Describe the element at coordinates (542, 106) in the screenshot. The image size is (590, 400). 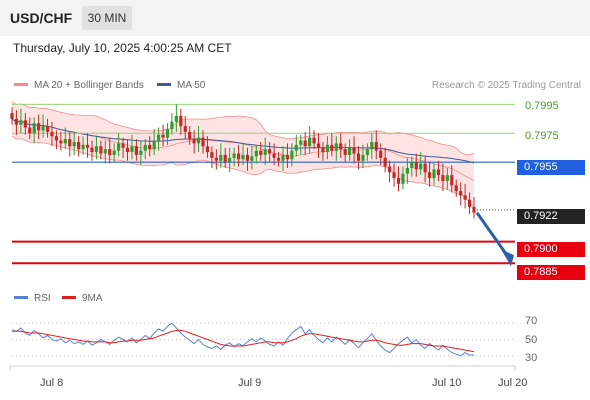
I see `resistance-label-2: 0.7995` at that location.